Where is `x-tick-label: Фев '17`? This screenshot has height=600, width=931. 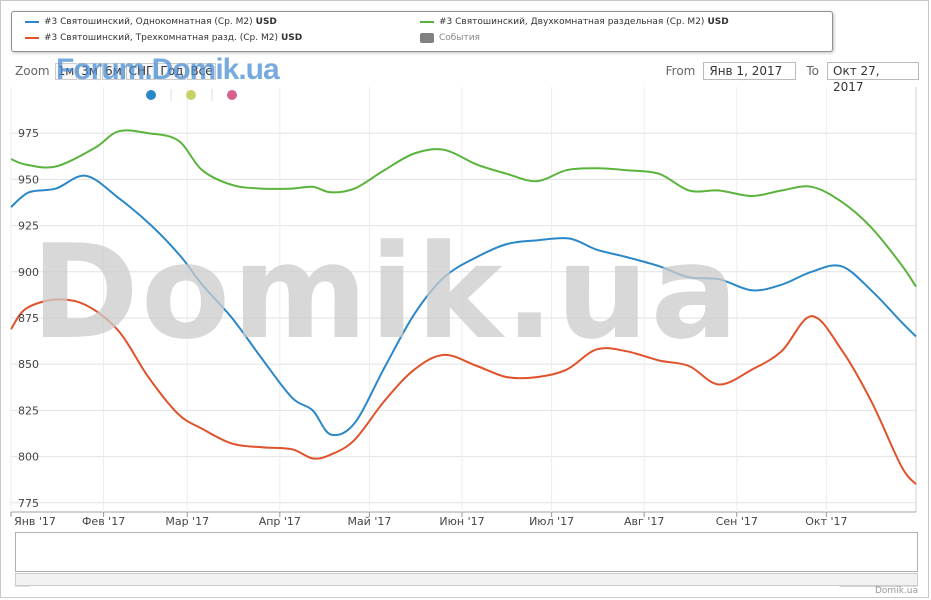
x-tick-label: Фев '17 is located at coordinates (103, 521).